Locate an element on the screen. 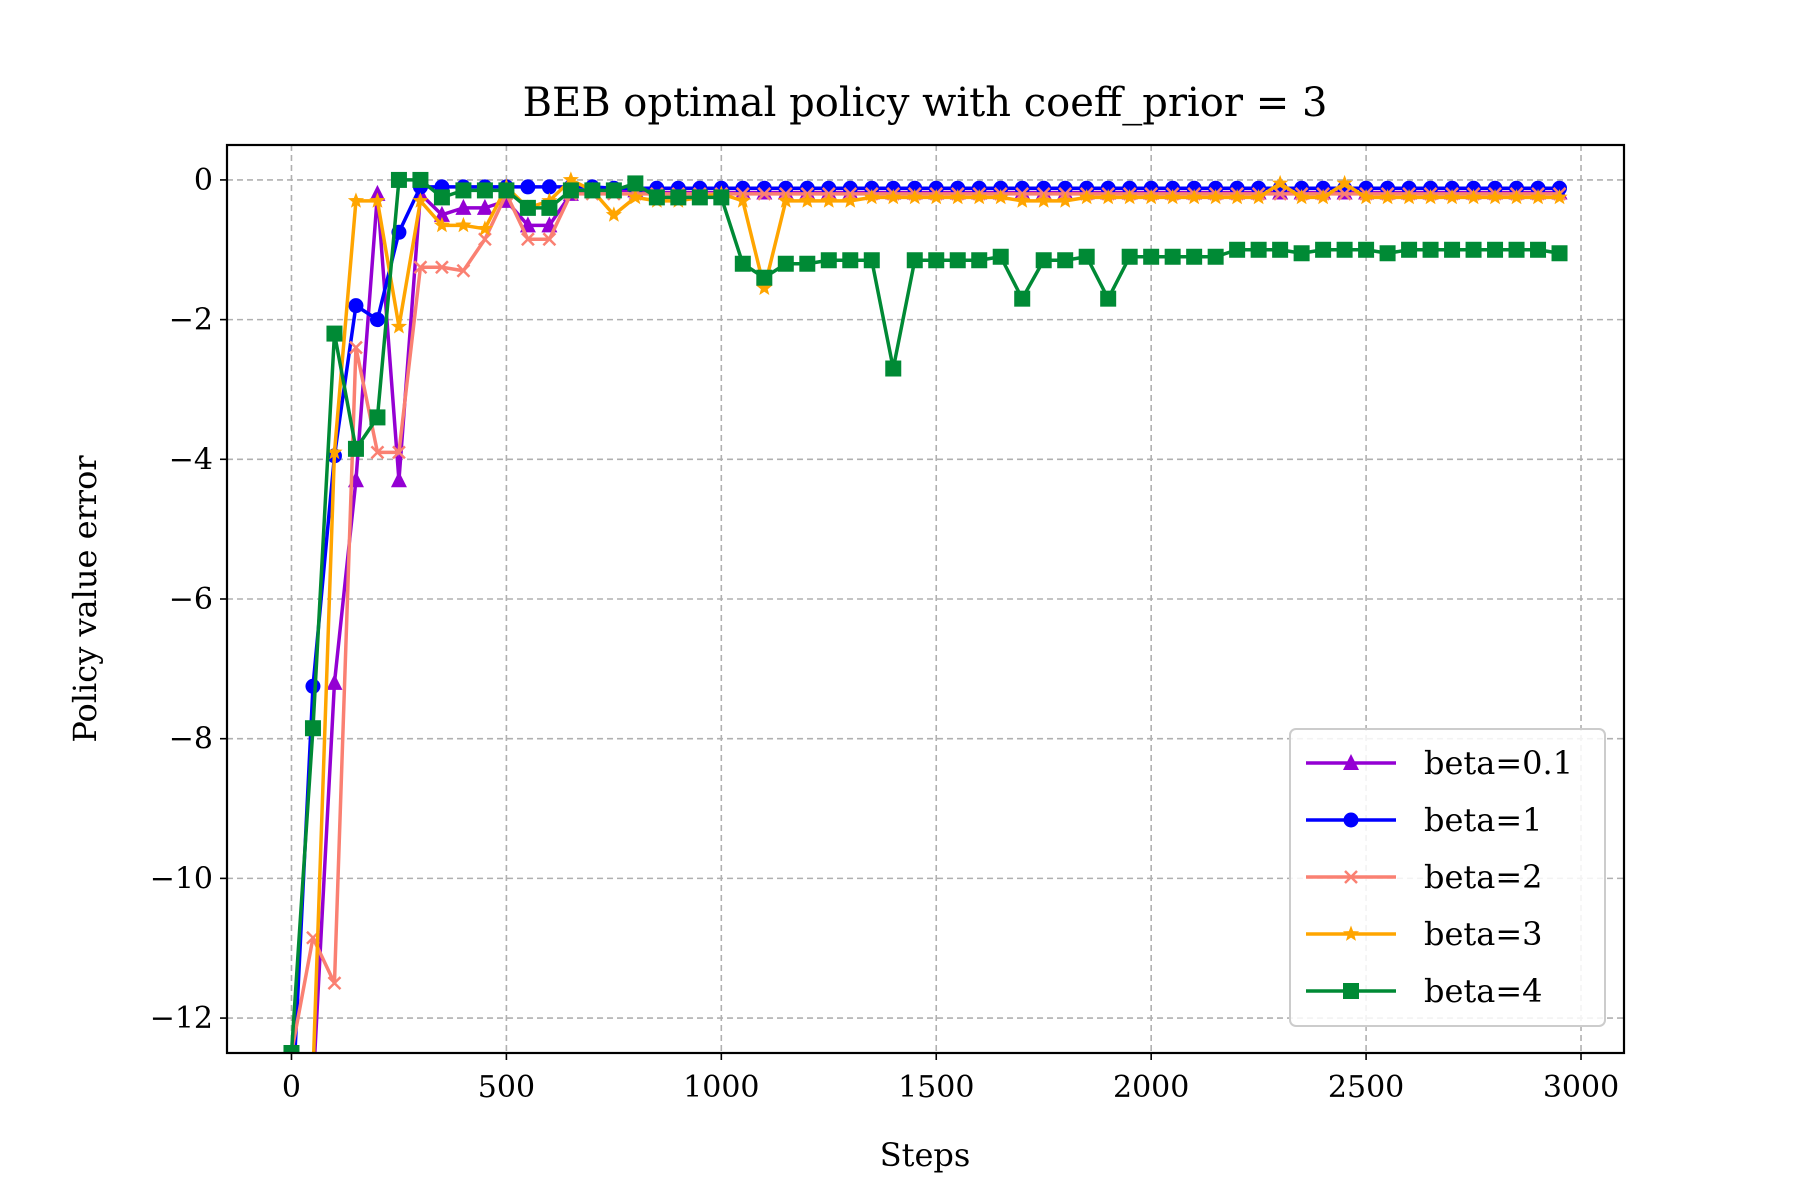 This screenshot has width=1800, height=1200. y-axis-label: Policy value error is located at coordinates (85, 599).